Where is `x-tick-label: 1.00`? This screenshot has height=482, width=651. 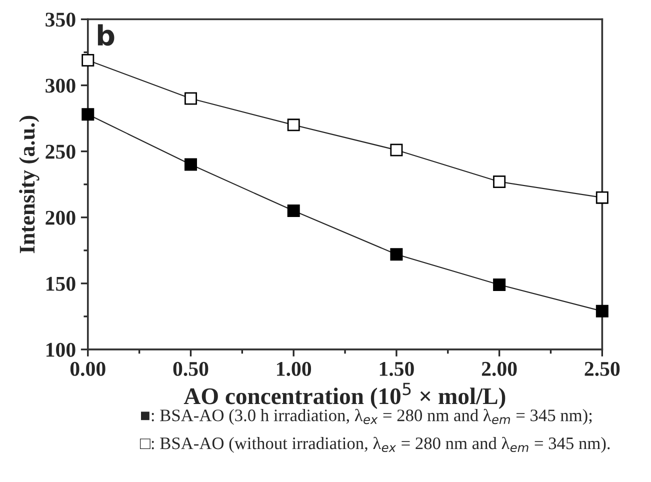 x-tick-label: 1.00 is located at coordinates (294, 369).